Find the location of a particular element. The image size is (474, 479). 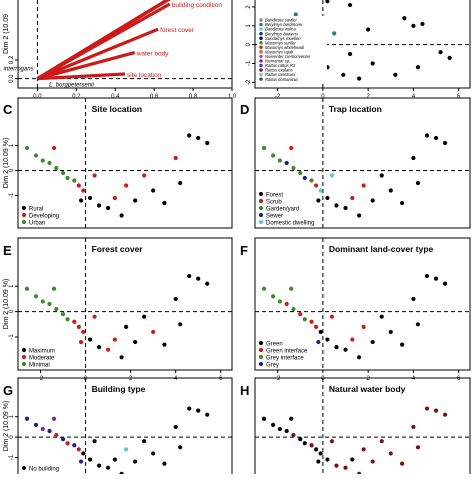

legend-label: Rural is located at coordinates (36, 209).